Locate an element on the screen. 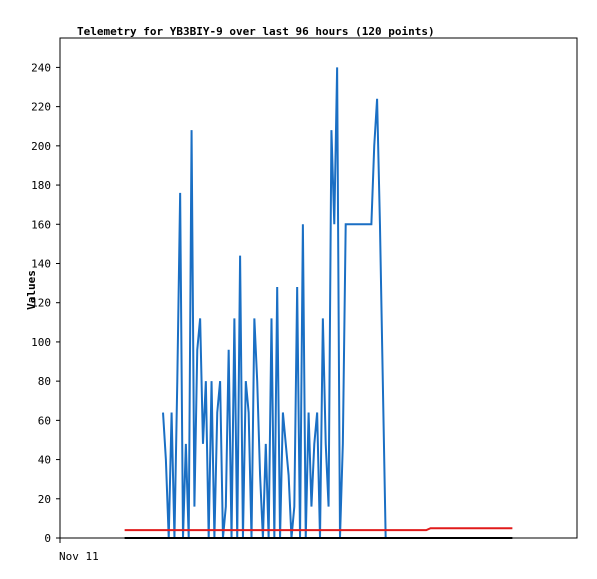 Image resolution: width=597 pixels, height=579 pixels. y-axis-label: Values is located at coordinates (31, 290).